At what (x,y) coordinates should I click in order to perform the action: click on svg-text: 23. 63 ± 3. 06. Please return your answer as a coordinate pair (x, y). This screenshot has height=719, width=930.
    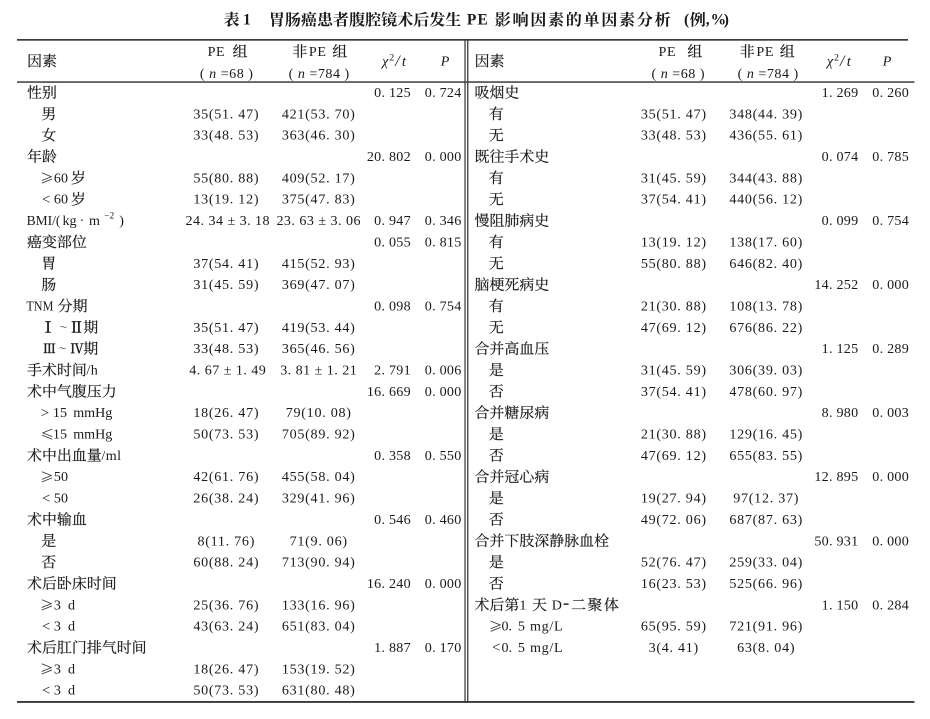
    Looking at the image, I should click on (318, 221).